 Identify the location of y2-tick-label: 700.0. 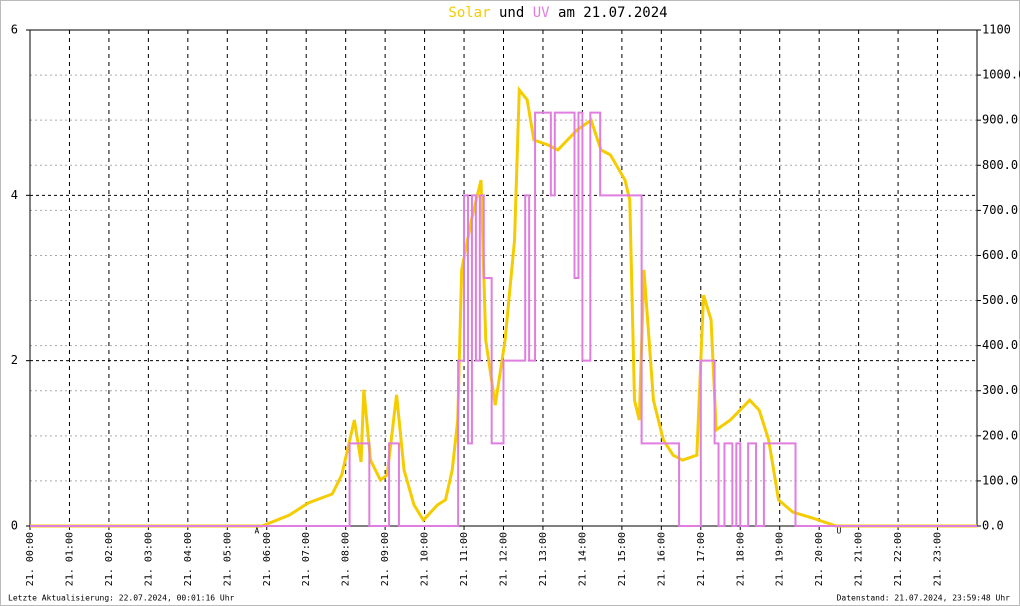
(1000, 210).